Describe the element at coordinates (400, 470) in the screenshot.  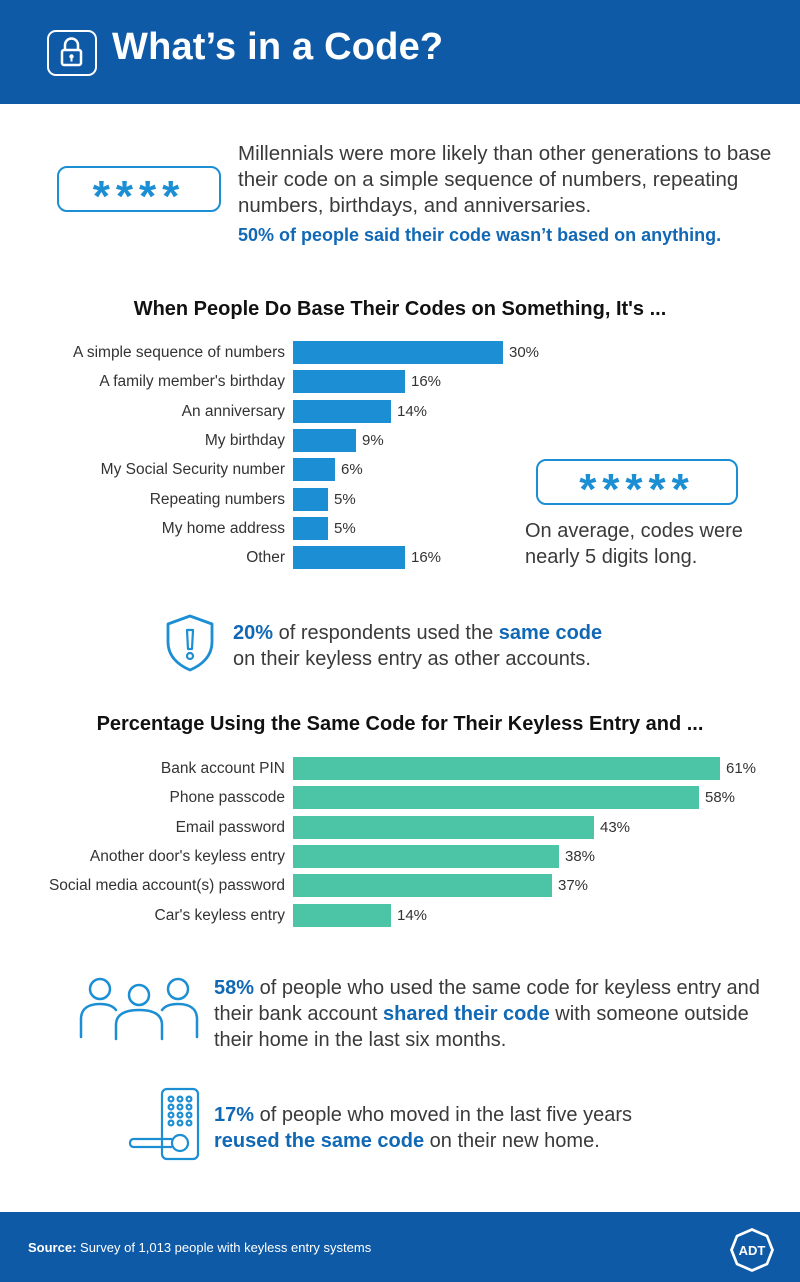
I see `chart1-row: My Social Security number 6%` at that location.